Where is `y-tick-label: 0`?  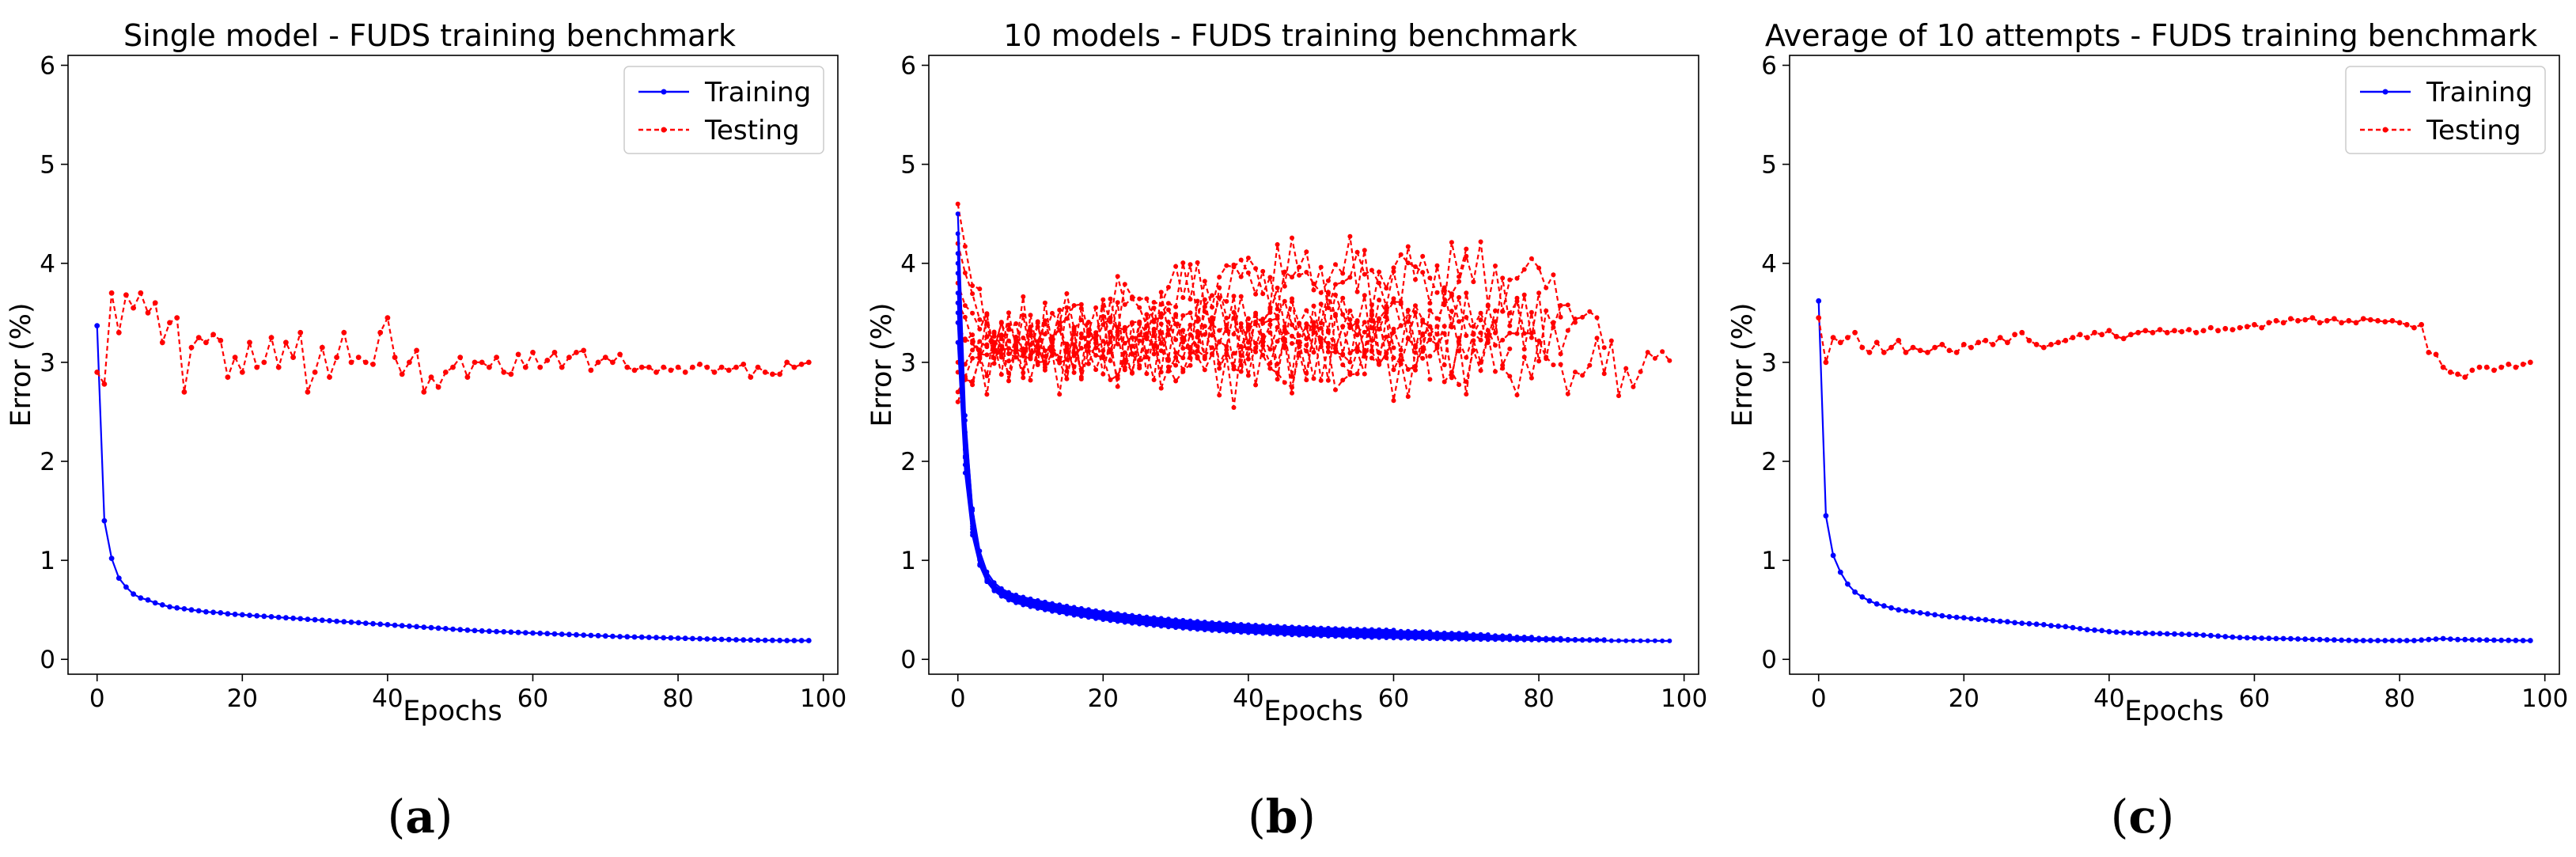
y-tick-label: 0 is located at coordinates (47, 660).